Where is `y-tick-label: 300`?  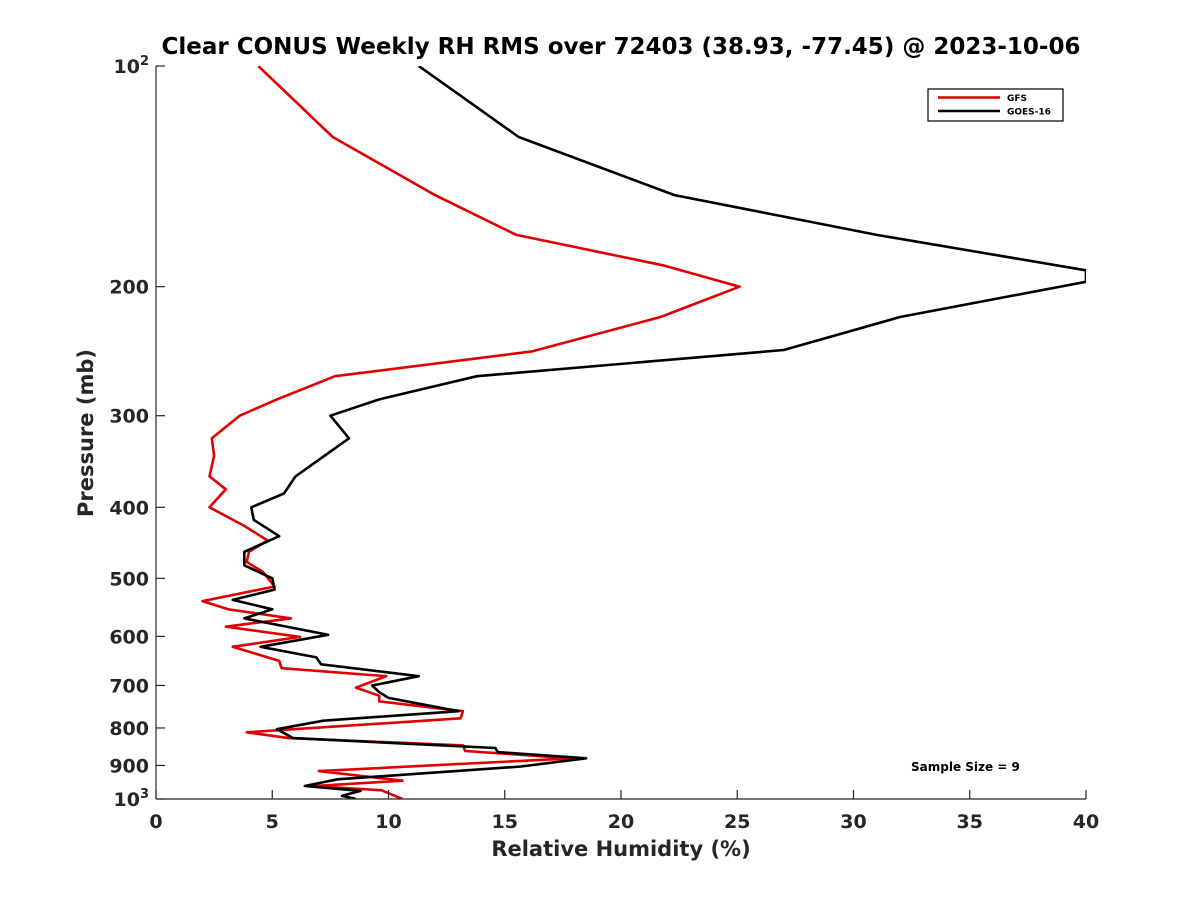
y-tick-label: 300 is located at coordinates (129, 417).